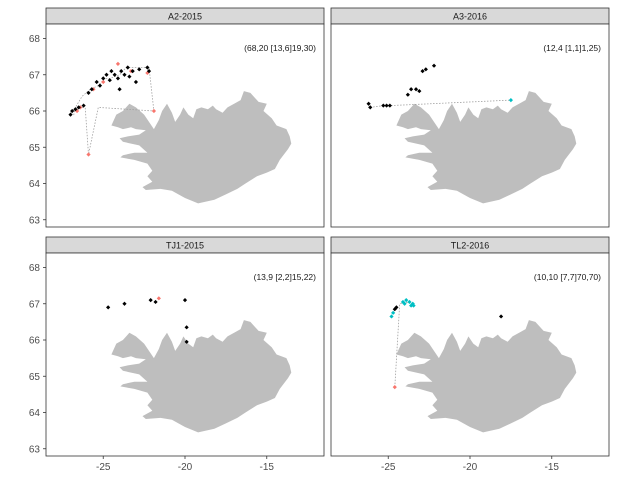  What do you see at coordinates (470, 246) in the screenshot?
I see `facet-strip-label: TL2-2016` at bounding box center [470, 246].